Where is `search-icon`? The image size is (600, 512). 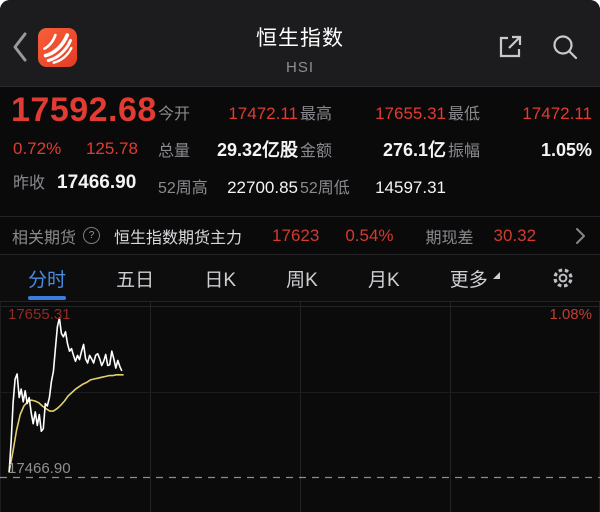
search-icon is located at coordinates (565, 47).